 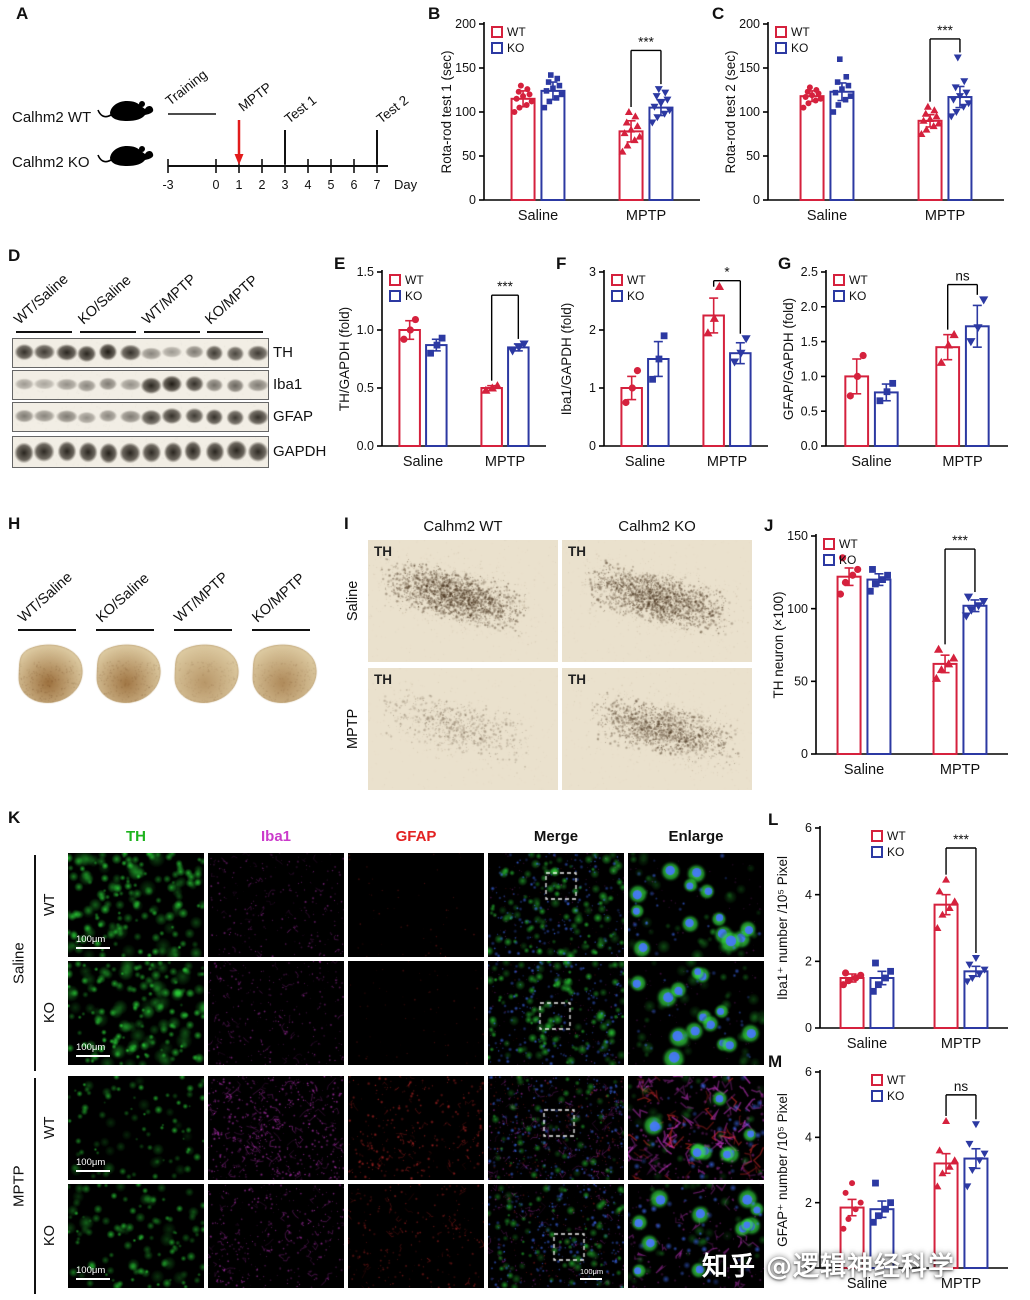 What do you see at coordinates (809, 446) in the screenshot?
I see `svg-text: 0.0` at bounding box center [809, 446].